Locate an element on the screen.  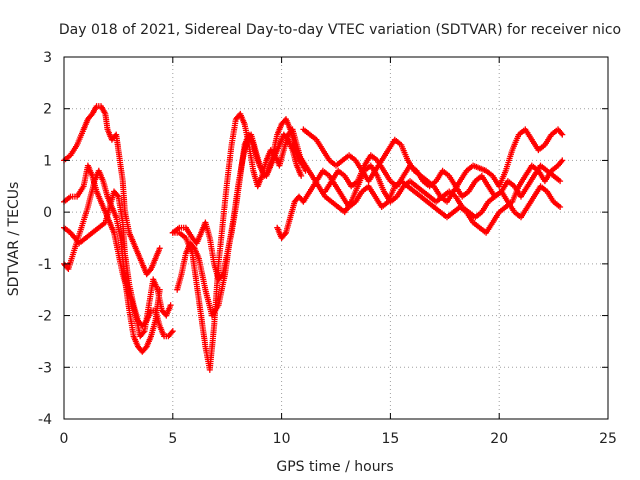
y-tick-label: 3 is located at coordinates (47, 58).